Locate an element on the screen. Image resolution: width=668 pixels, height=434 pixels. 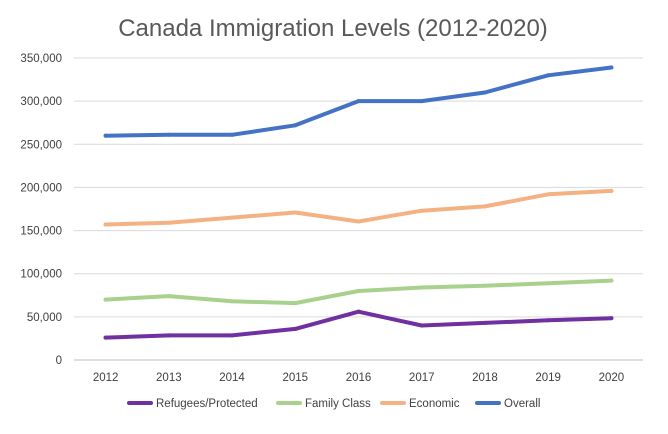
x-tick-label: 2015 is located at coordinates (295, 378).